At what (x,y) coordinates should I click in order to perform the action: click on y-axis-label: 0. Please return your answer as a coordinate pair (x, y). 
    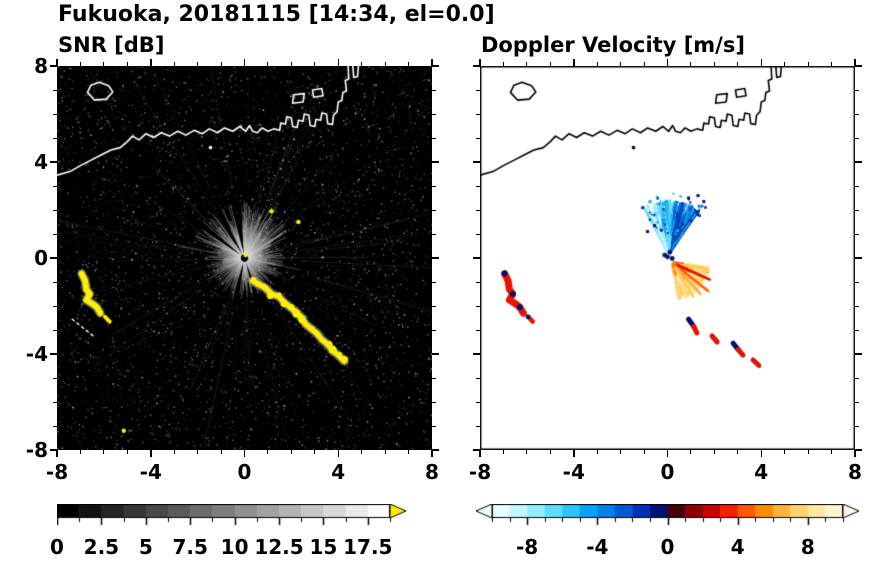
    Looking at the image, I should click on (41, 258).